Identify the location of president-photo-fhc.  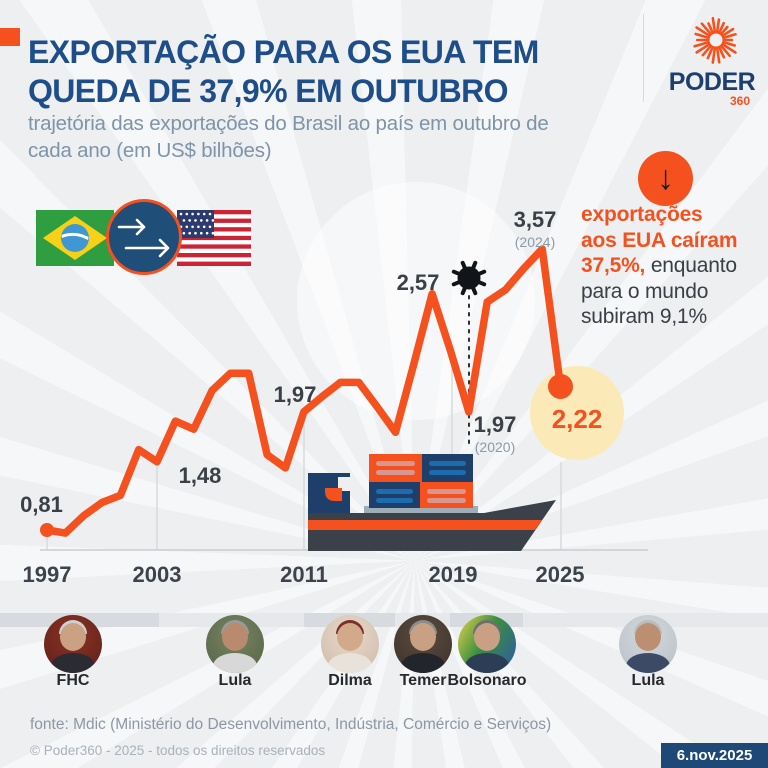
(73, 644).